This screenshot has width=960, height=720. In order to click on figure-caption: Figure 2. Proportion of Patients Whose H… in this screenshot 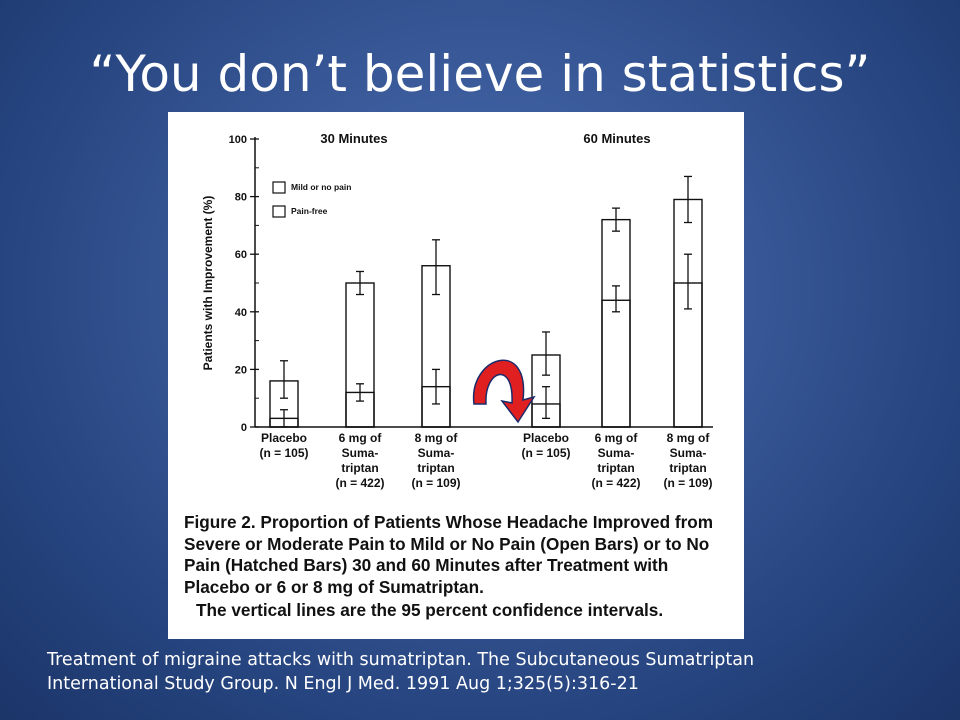, I will do `click(458, 567)`.